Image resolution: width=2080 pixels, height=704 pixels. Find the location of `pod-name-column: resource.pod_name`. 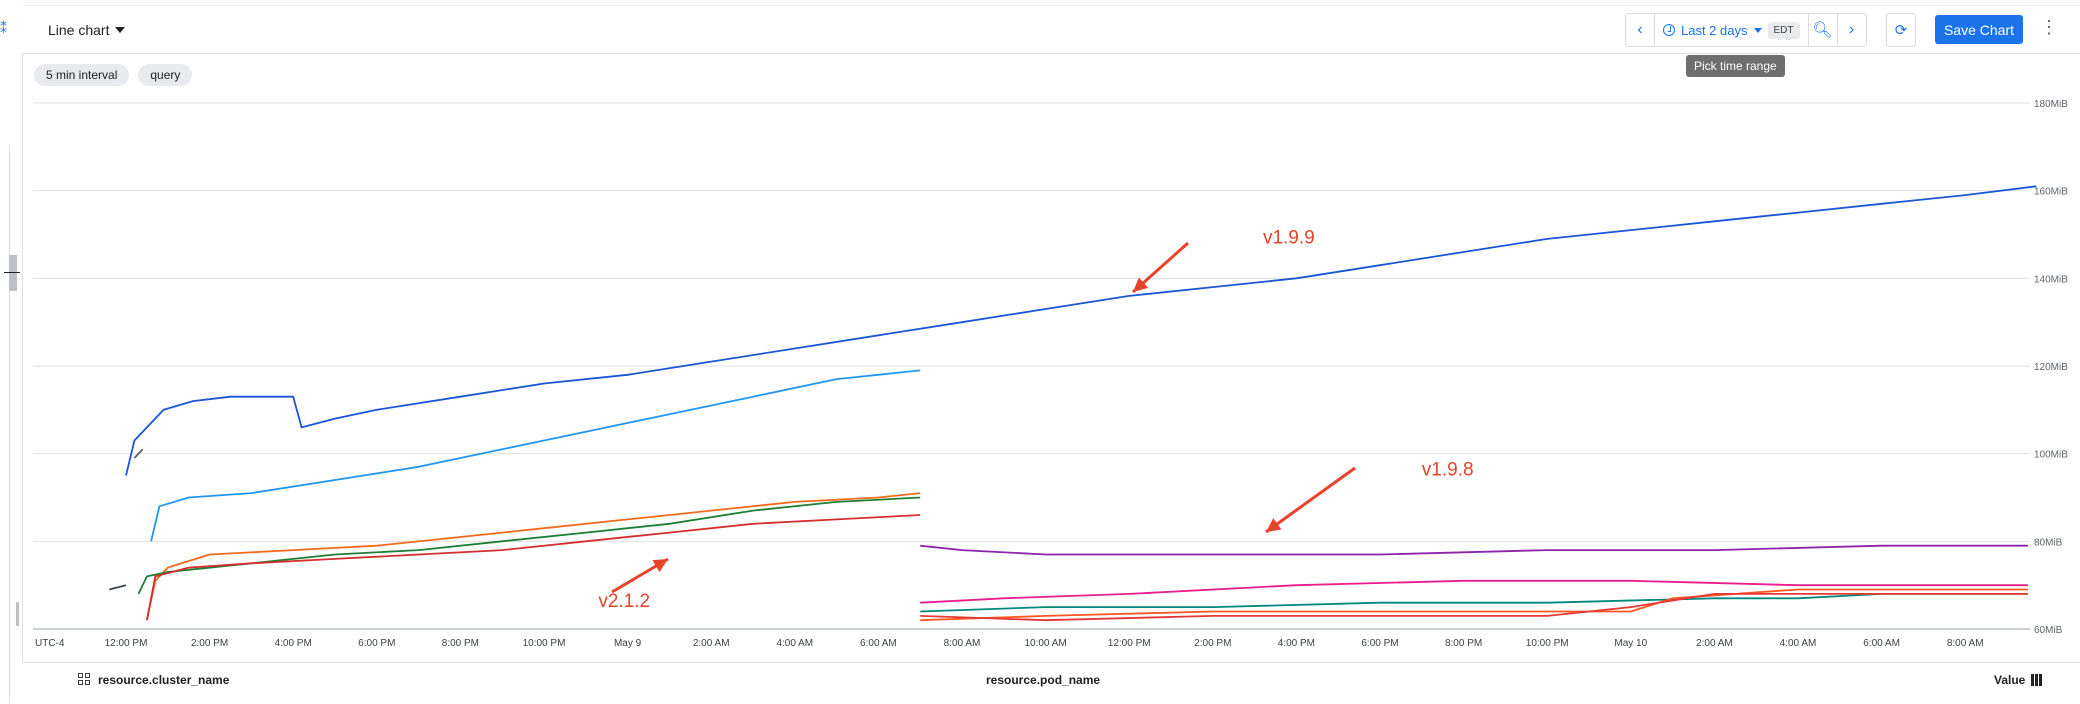

pod-name-column: resource.pod_name is located at coordinates (1043, 680).